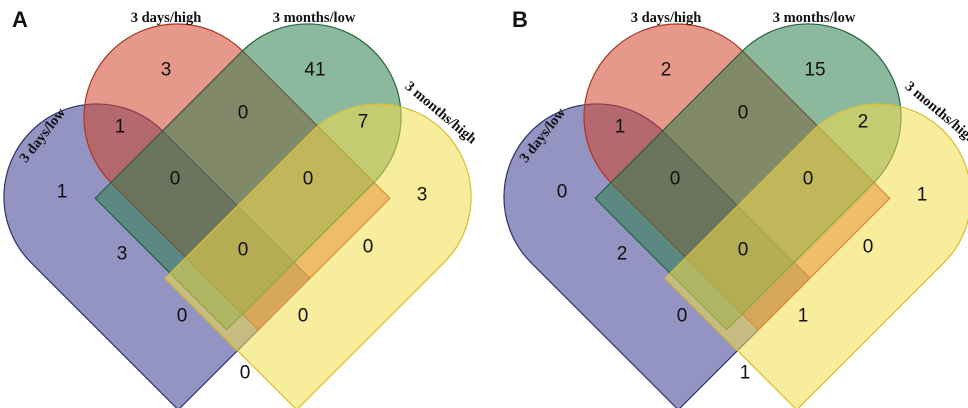 The width and height of the screenshot is (968, 408). Describe the element at coordinates (814, 70) in the screenshot. I see `region-count-ml: 15` at that location.